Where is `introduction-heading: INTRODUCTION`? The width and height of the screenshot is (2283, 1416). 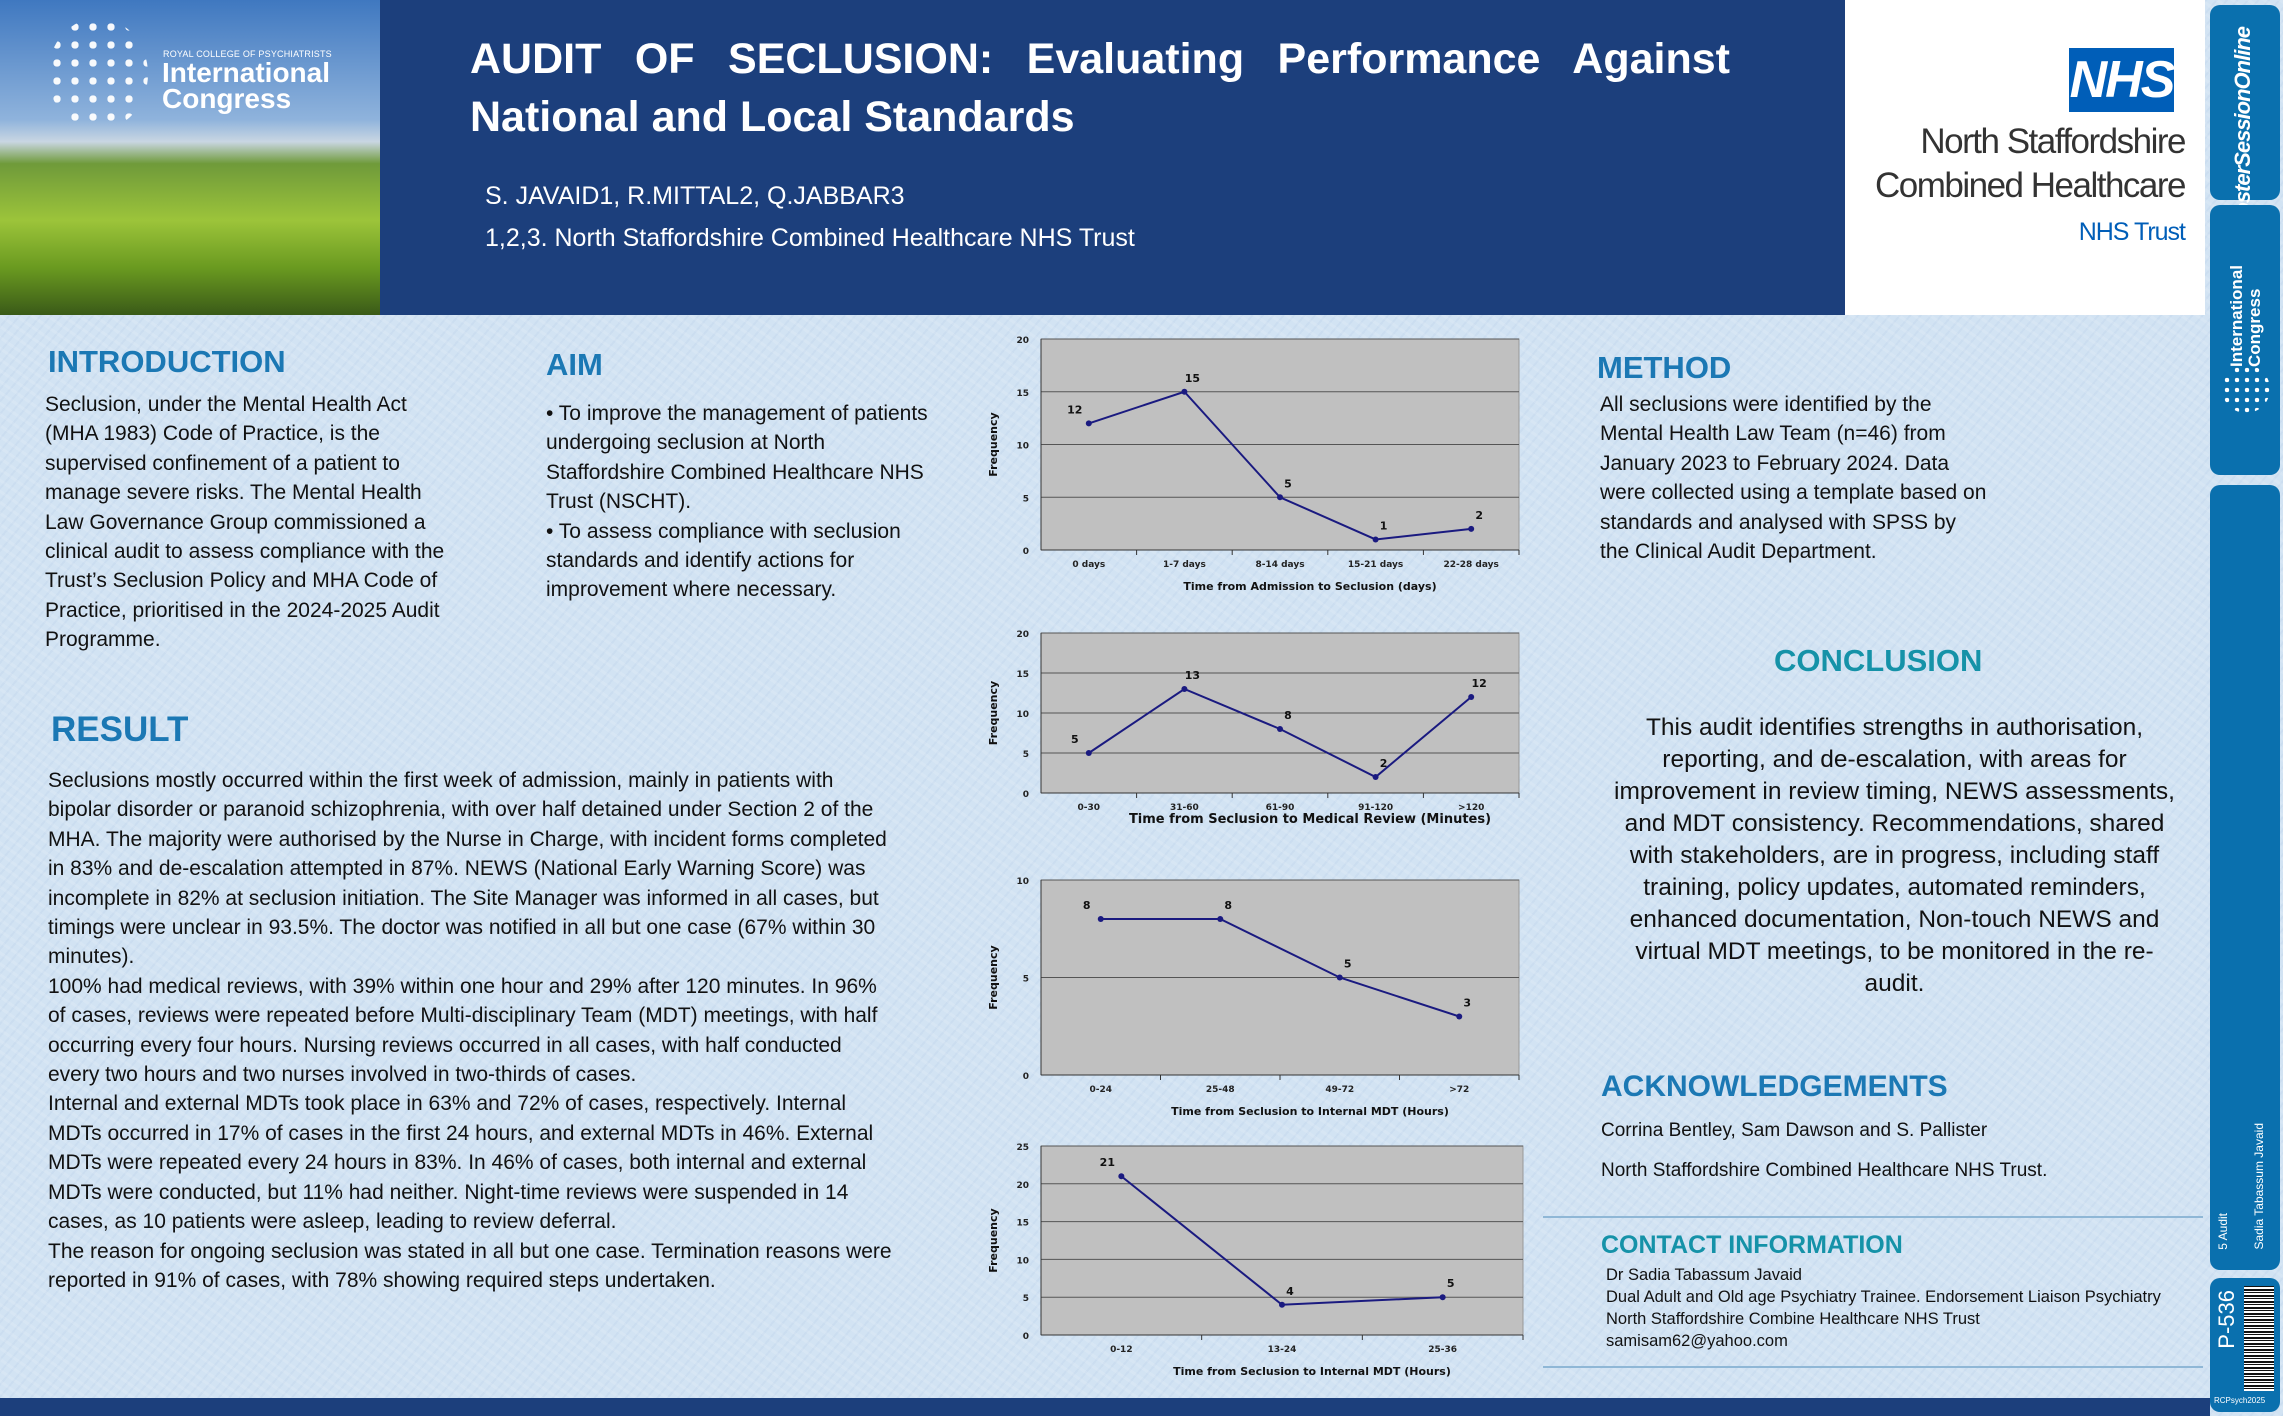
introduction-heading: INTRODUCTION is located at coordinates (167, 361).